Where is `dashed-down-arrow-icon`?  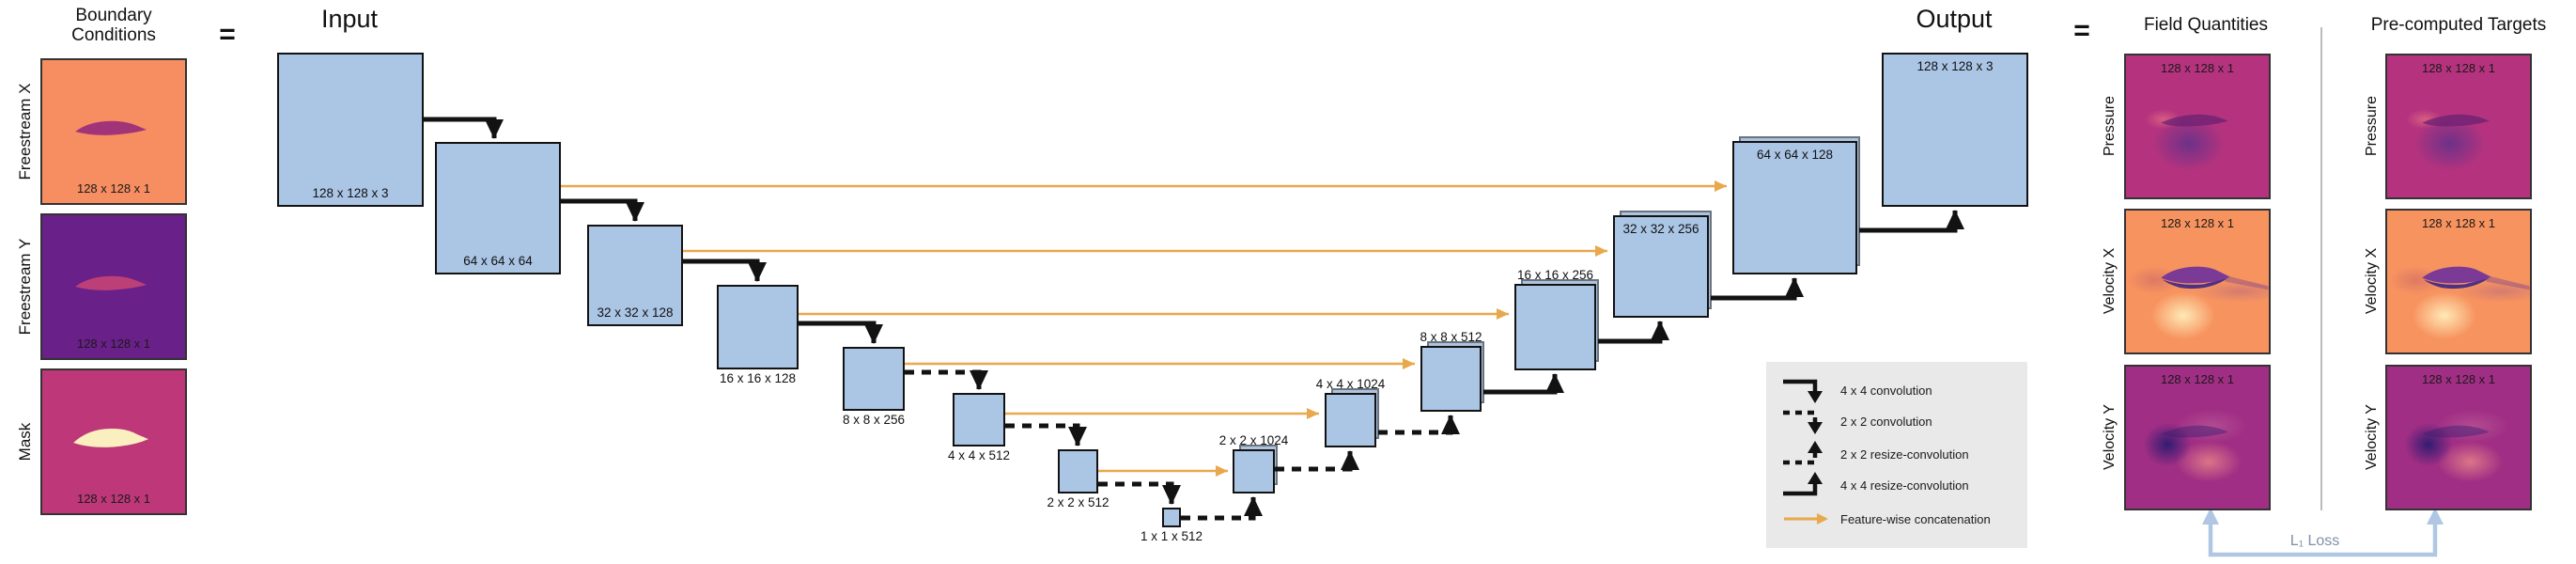 dashed-down-arrow-icon is located at coordinates (1803, 422).